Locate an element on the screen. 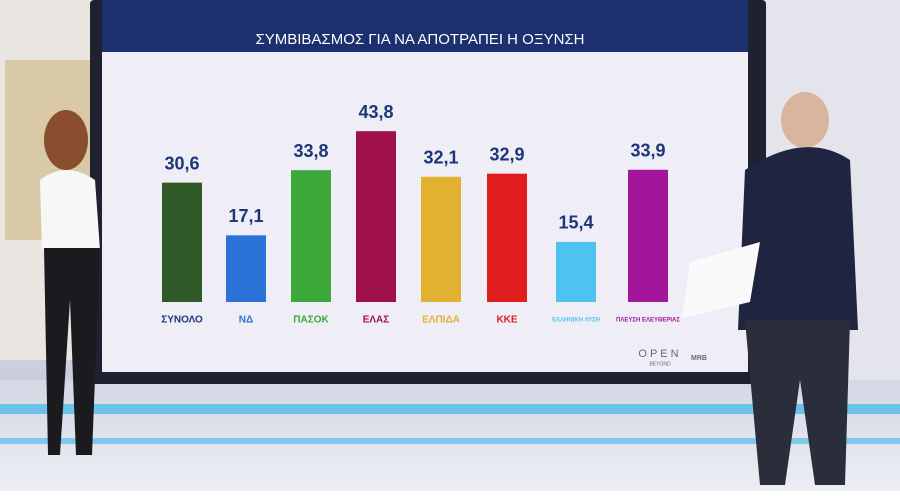 The image size is (900, 496). category-label: ΕΛΑΣ is located at coordinates (376, 320).